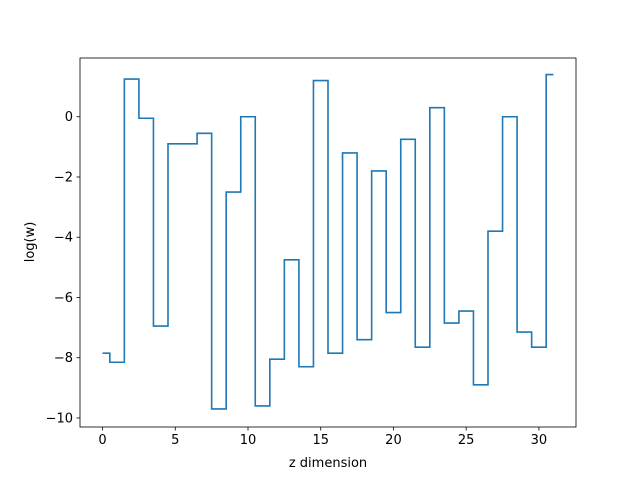 The height and width of the screenshot is (484, 640). What do you see at coordinates (63, 177) in the screenshot?
I see `y-tick-label: −2` at bounding box center [63, 177].